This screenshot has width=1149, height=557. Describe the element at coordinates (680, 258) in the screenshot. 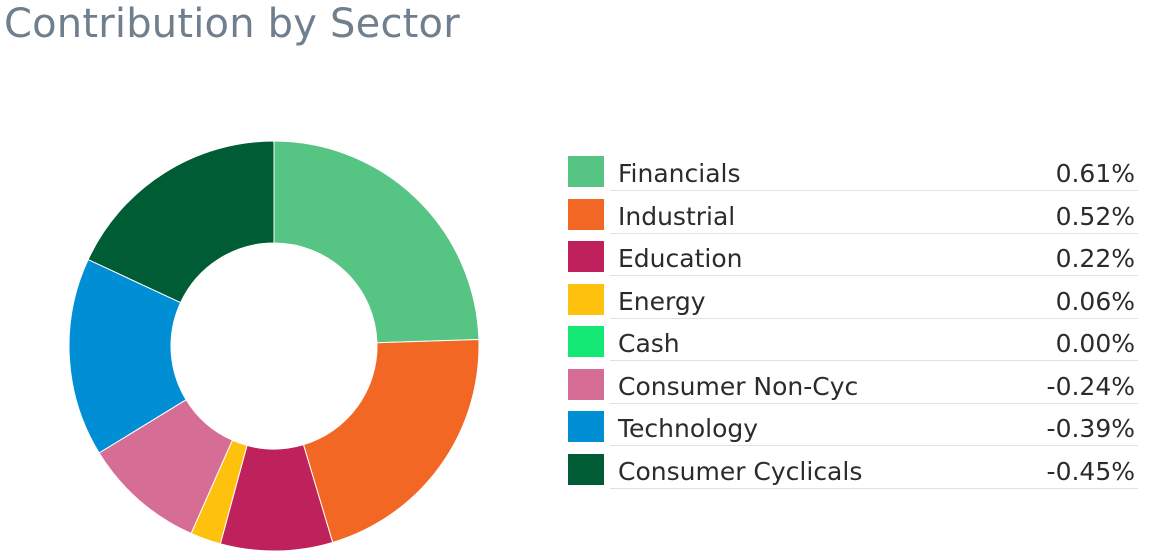

I see `legend-label: Education` at that location.